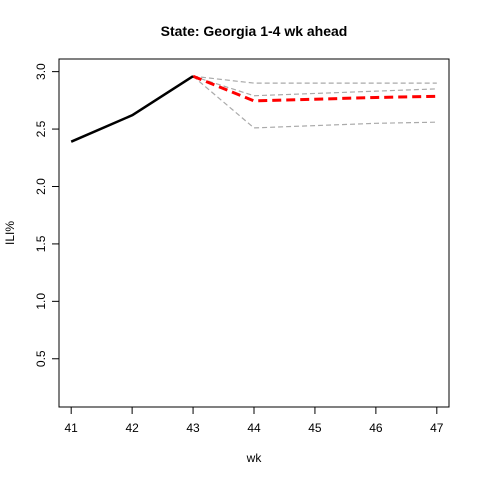 This screenshot has width=480, height=480. Describe the element at coordinates (254, 420) in the screenshot. I see `x-axis: 41 42 43 44 45 46 47` at that location.